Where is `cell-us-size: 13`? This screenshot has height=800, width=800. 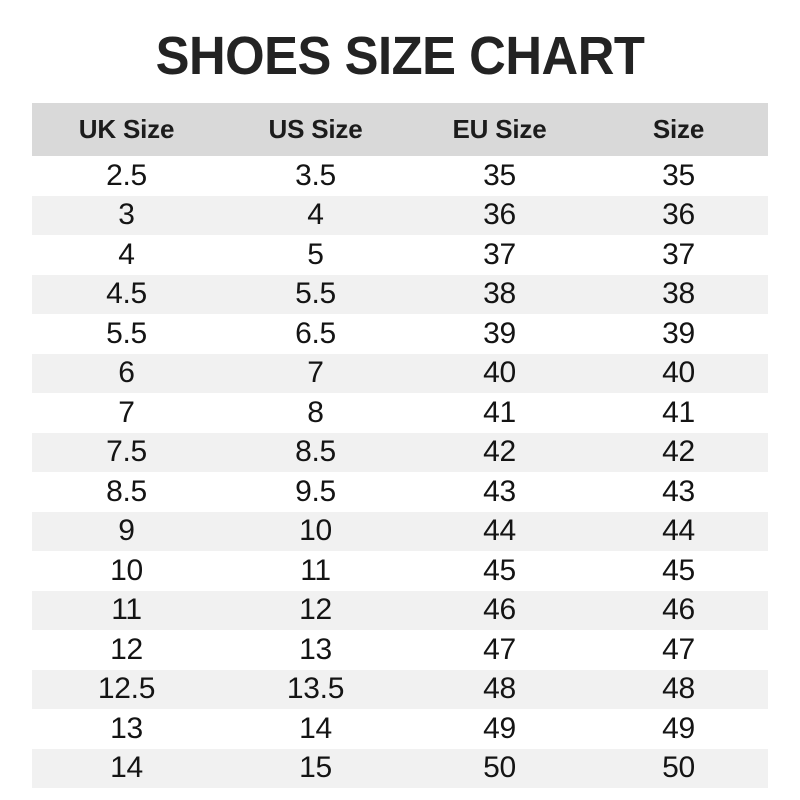 cell-us-size: 13 is located at coordinates (315, 650).